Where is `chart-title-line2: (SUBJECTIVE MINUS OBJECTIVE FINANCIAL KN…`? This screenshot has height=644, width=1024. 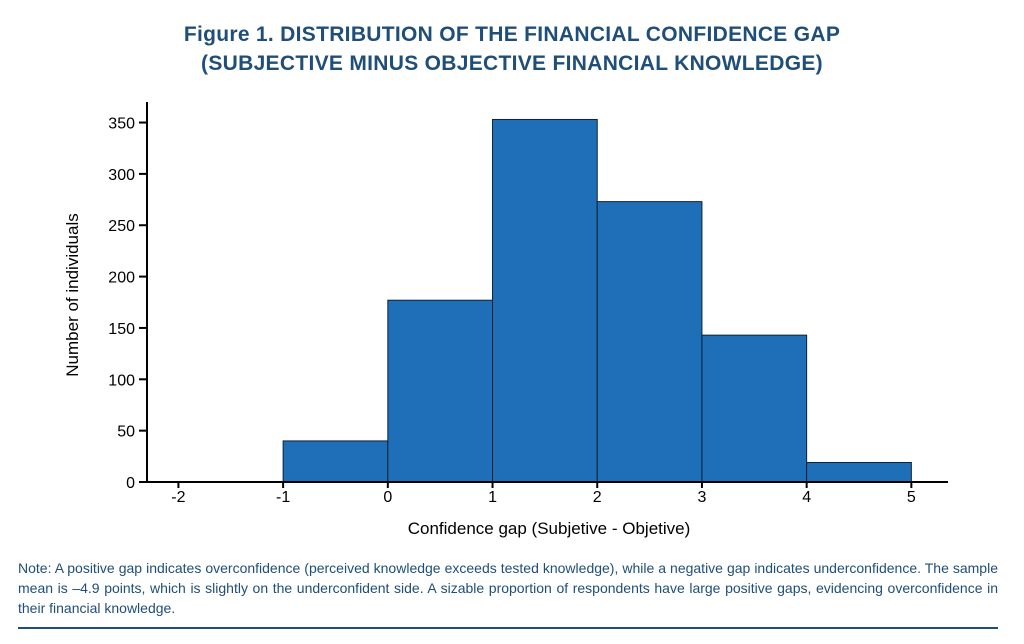
chart-title-line2: (SUBJECTIVE MINUS OBJECTIVE FINANCIAL KN… is located at coordinates (512, 63).